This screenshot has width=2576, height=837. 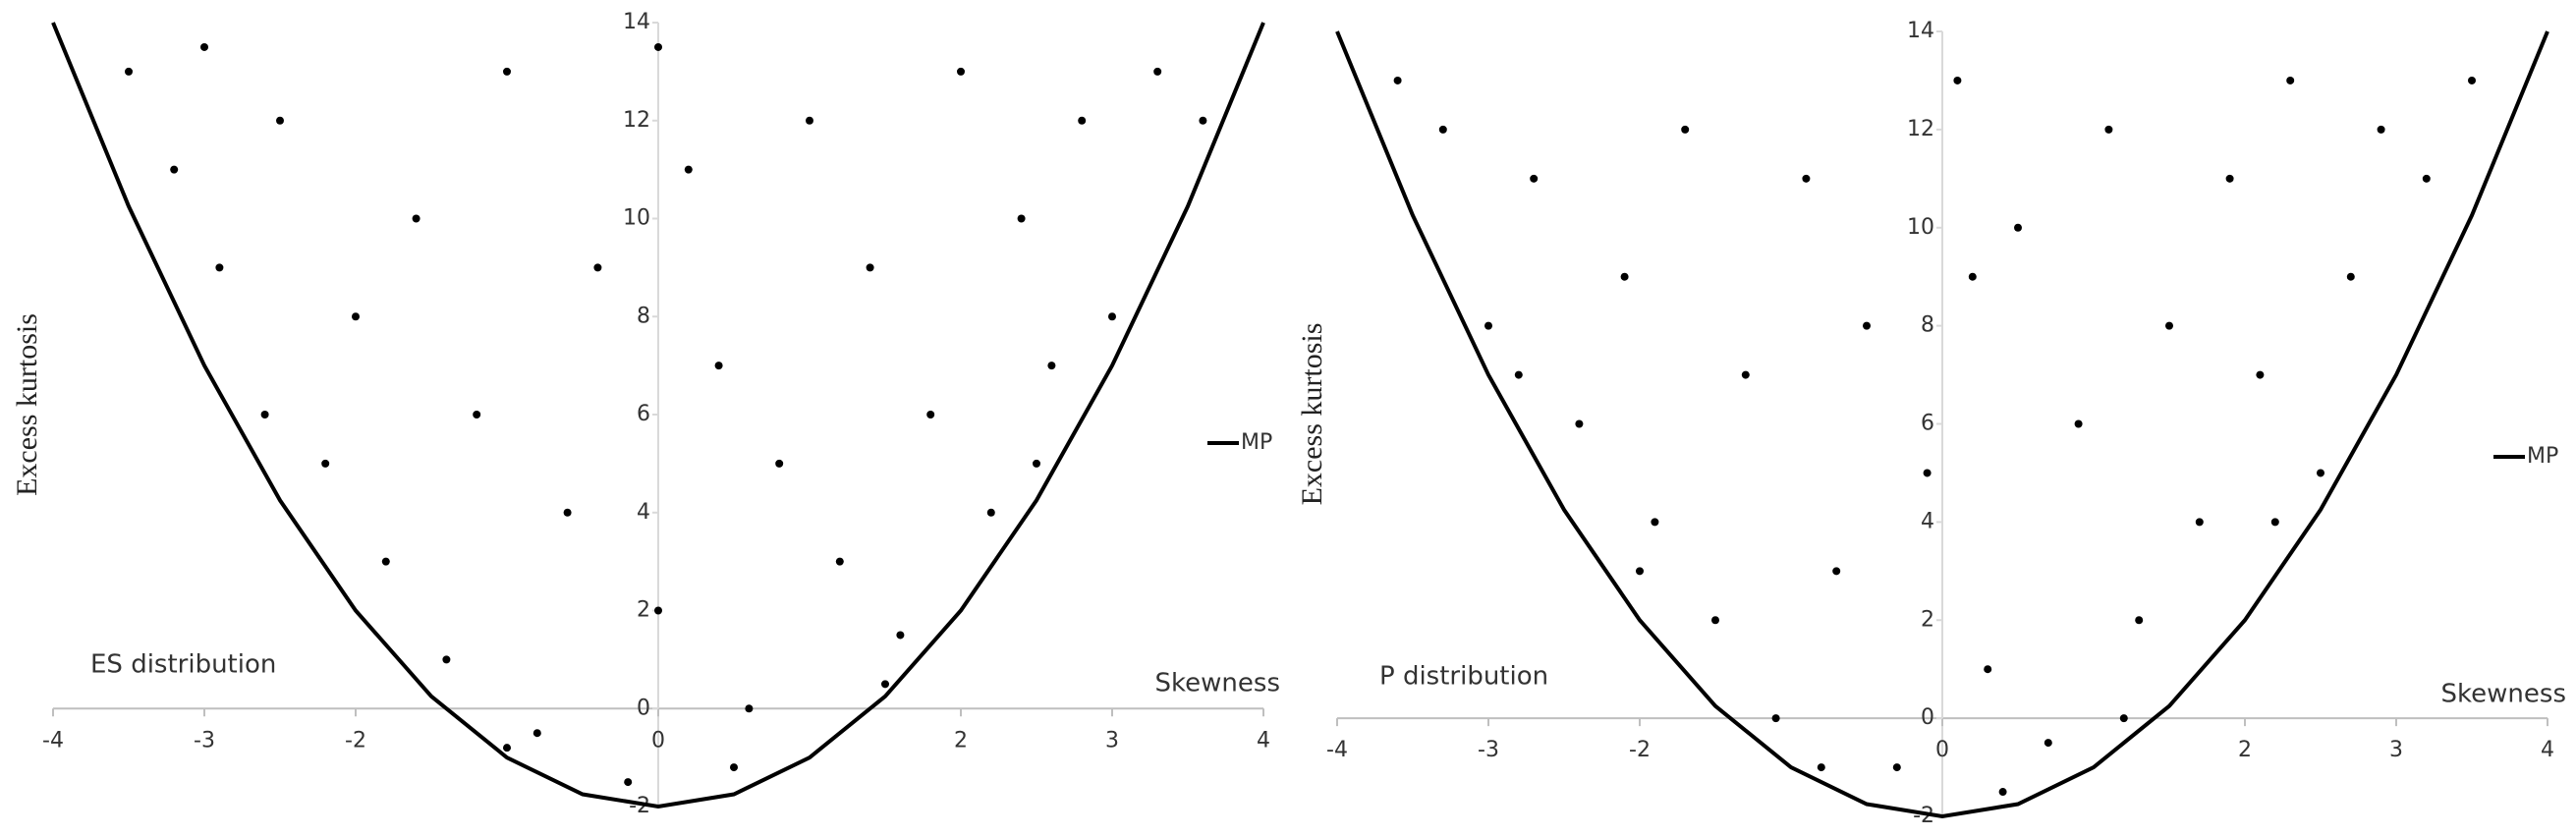 What do you see at coordinates (183, 665) in the screenshot?
I see `annotation: ES distribution` at bounding box center [183, 665].